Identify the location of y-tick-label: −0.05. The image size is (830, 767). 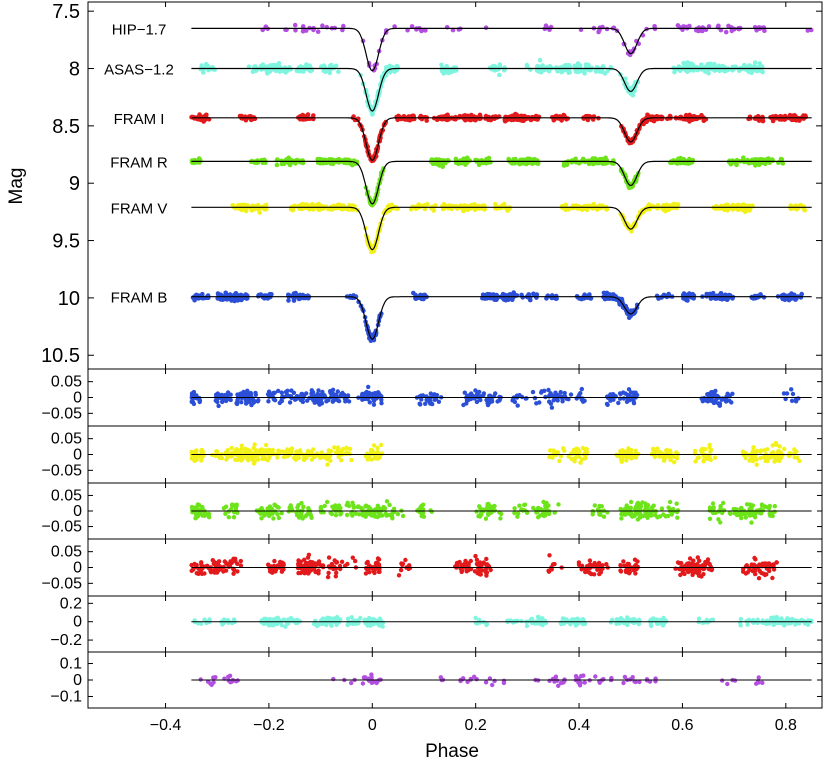
(62, 470).